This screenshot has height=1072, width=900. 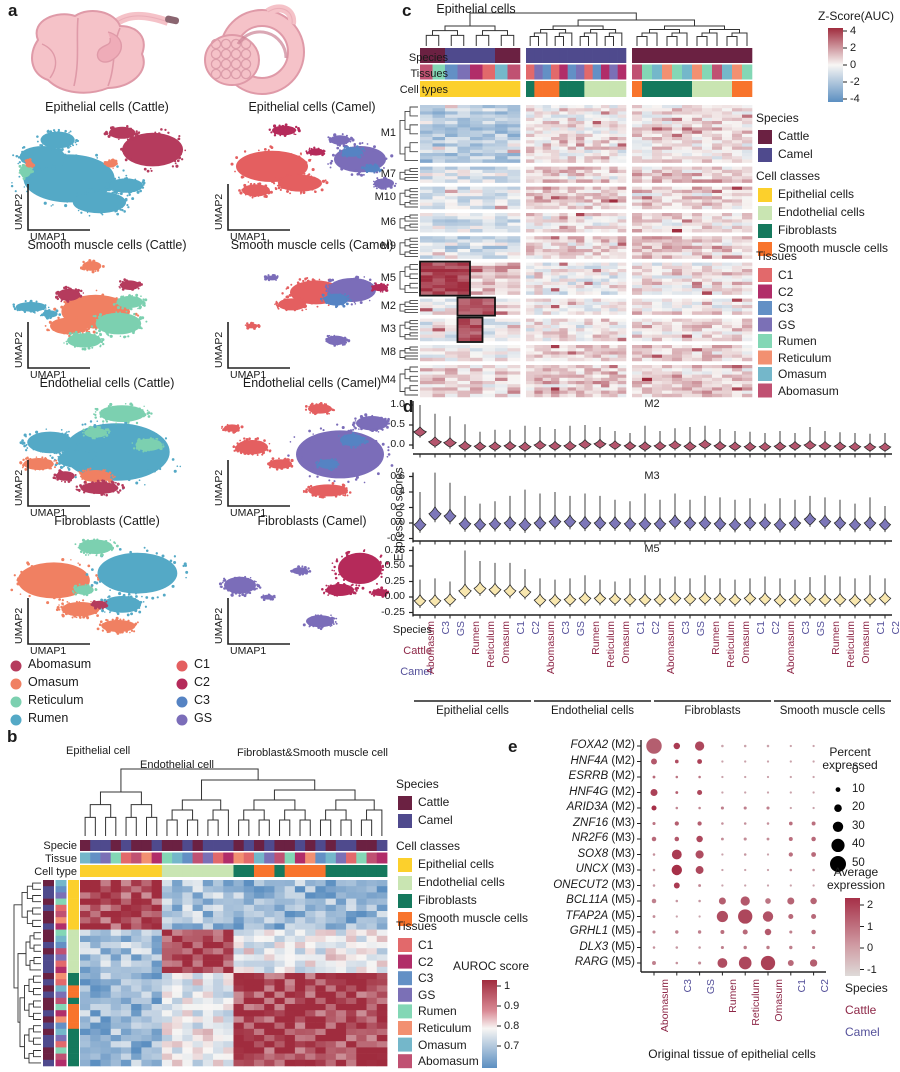 I want to click on module-label-m10: M10, so click(x=385, y=196).